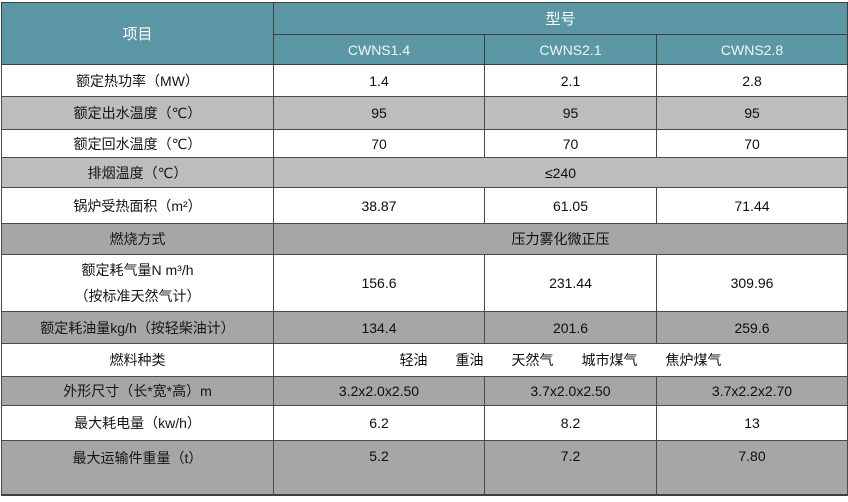 This screenshot has width=848, height=502. Describe the element at coordinates (137, 80) in the screenshot. I see `row-label: 额定热功率（MW）` at that location.